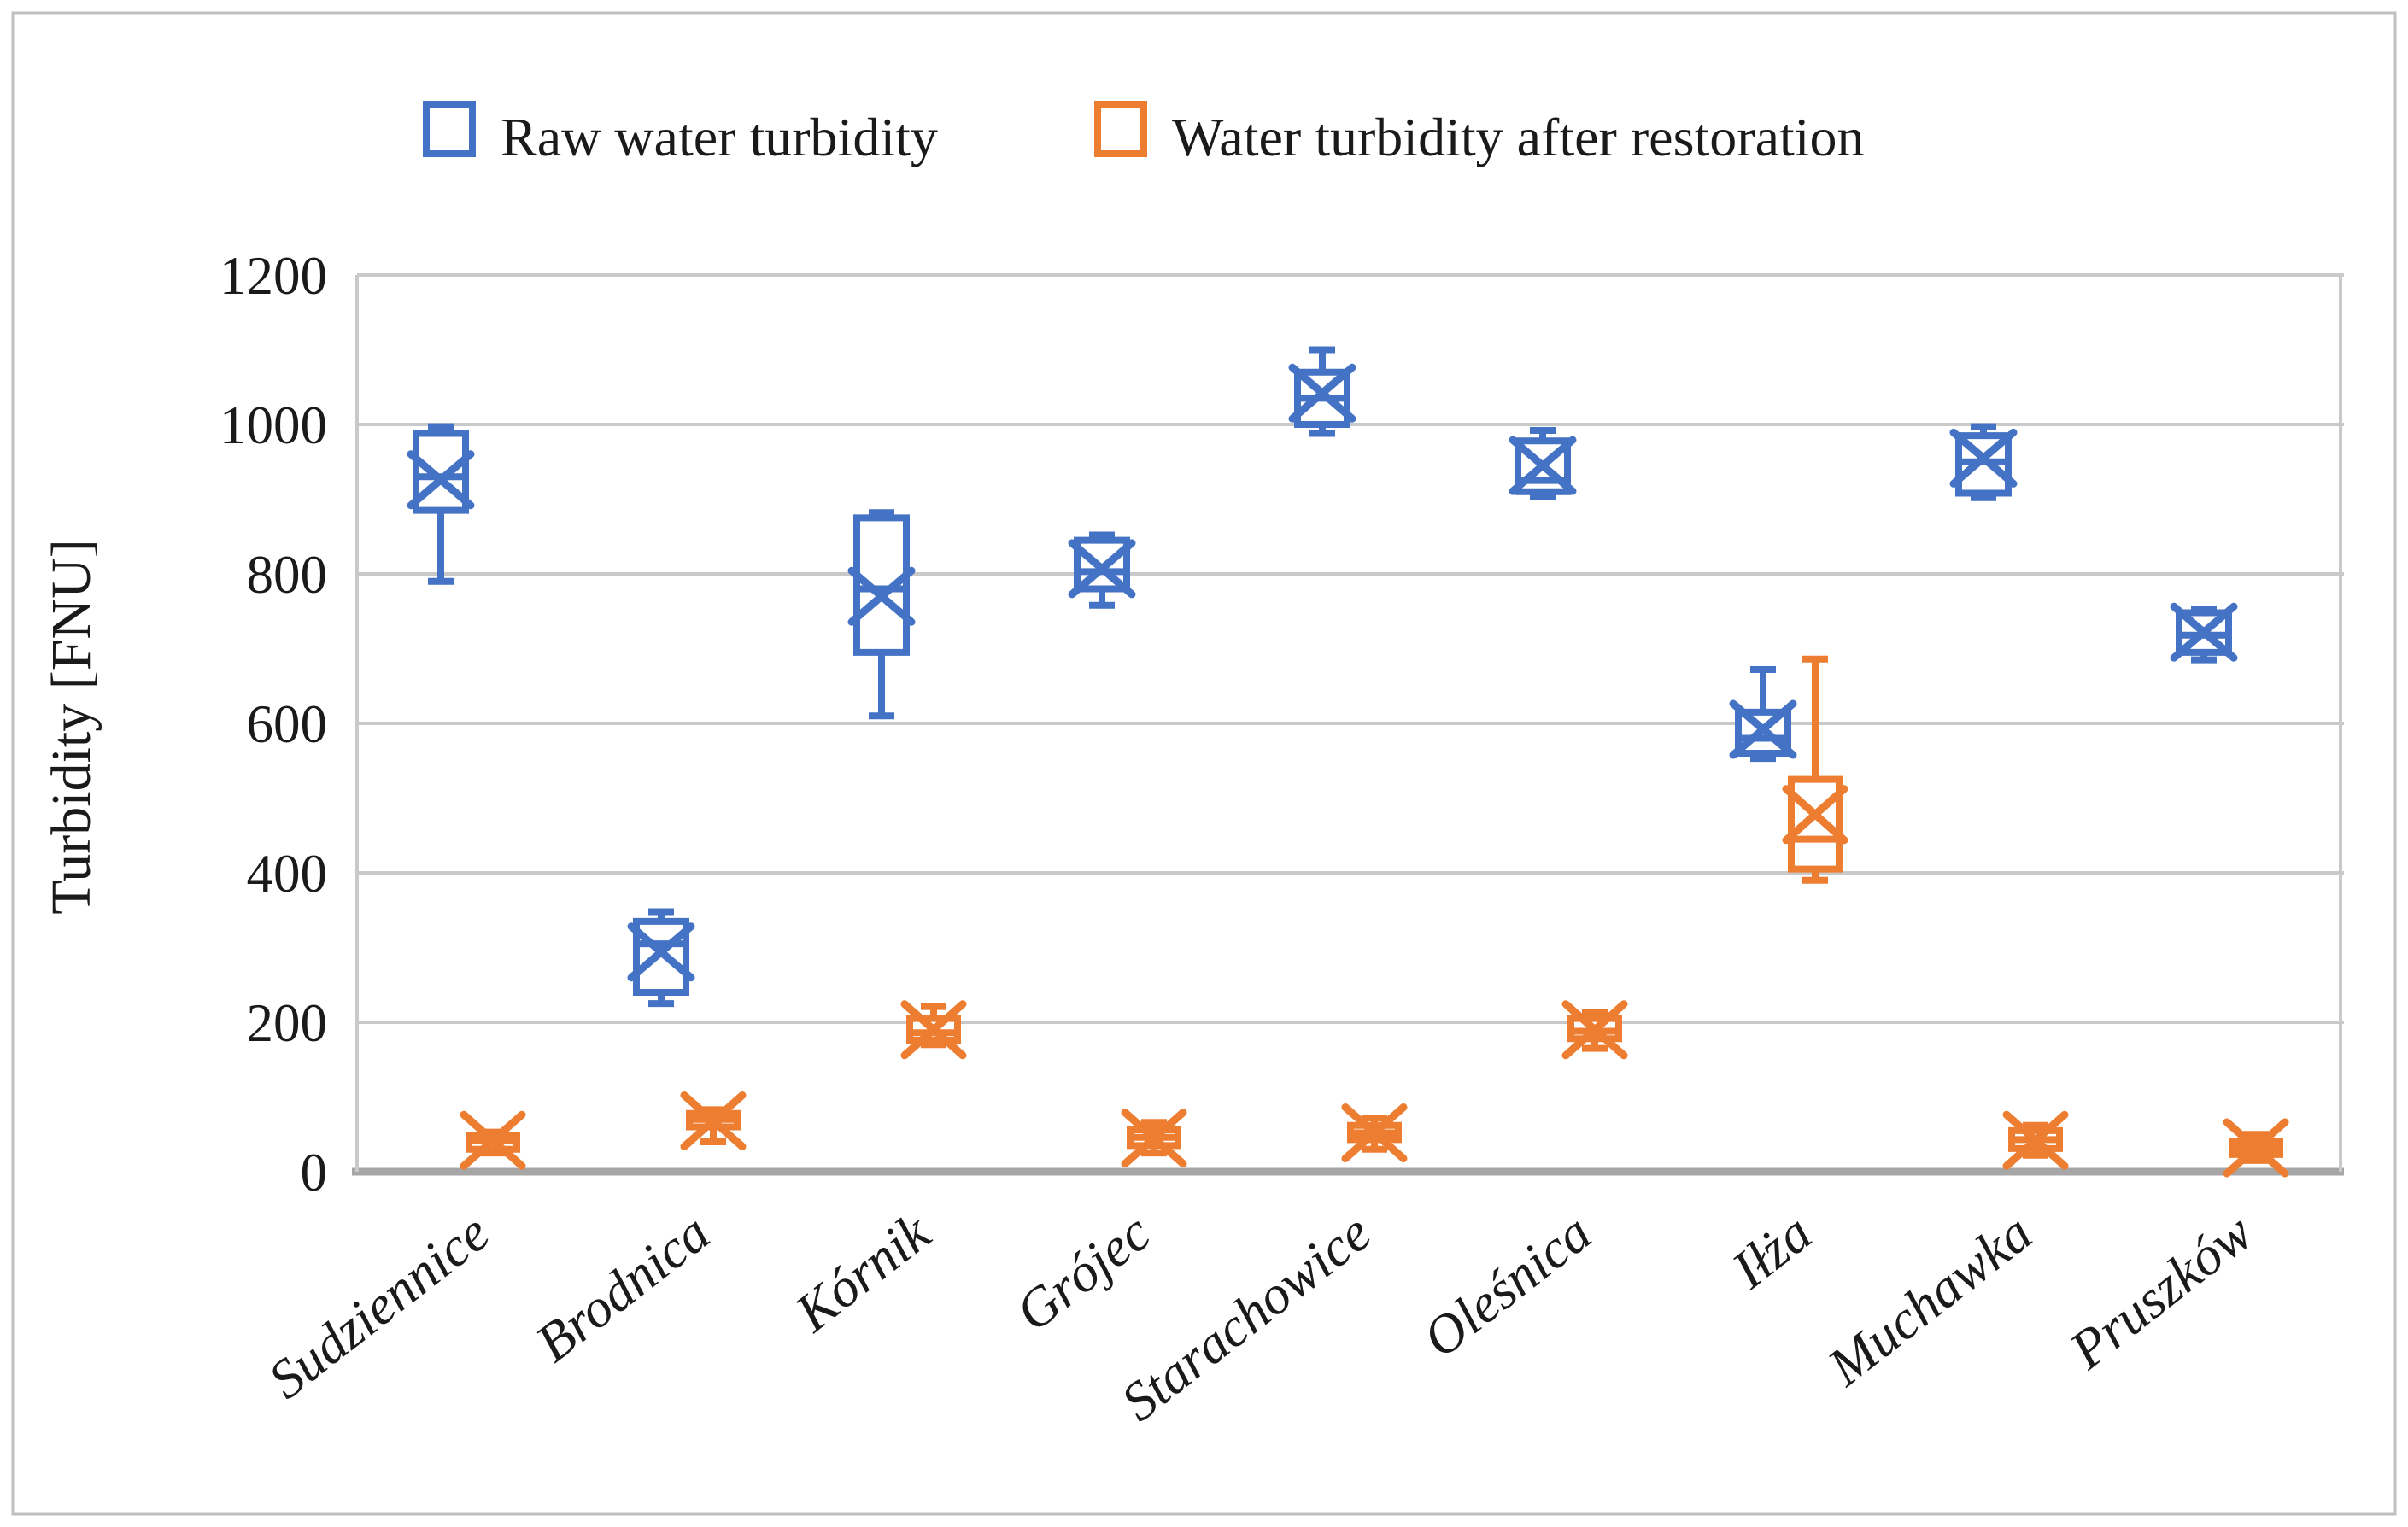 This screenshot has height=1527, width=2408. I want to click on x-category-label: Oleśnica, so click(1507, 1285).